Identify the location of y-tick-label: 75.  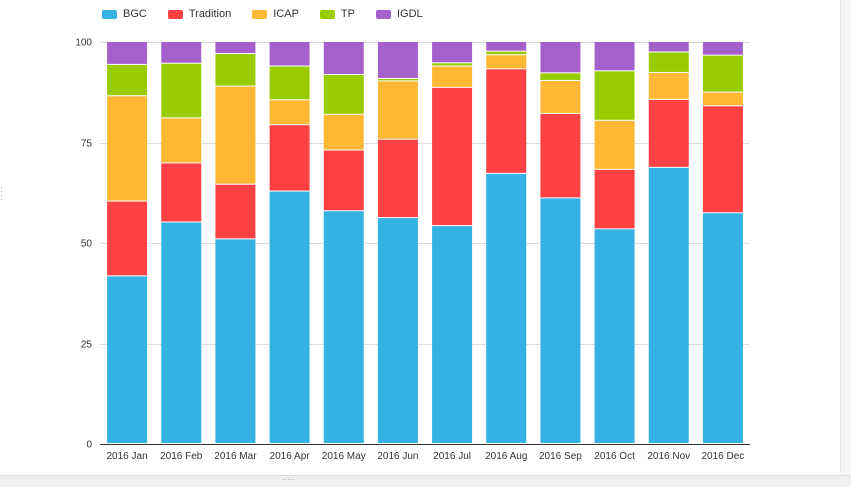
(87, 144).